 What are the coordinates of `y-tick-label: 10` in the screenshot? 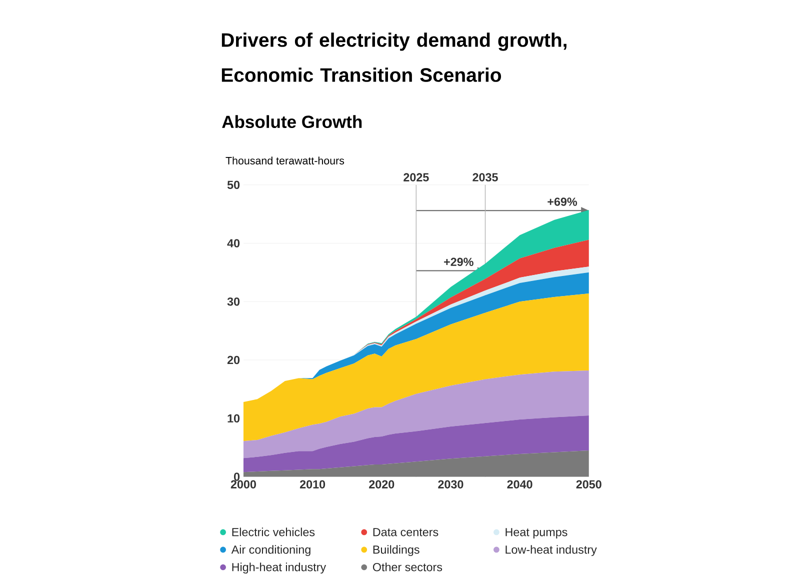 It's located at (234, 418).